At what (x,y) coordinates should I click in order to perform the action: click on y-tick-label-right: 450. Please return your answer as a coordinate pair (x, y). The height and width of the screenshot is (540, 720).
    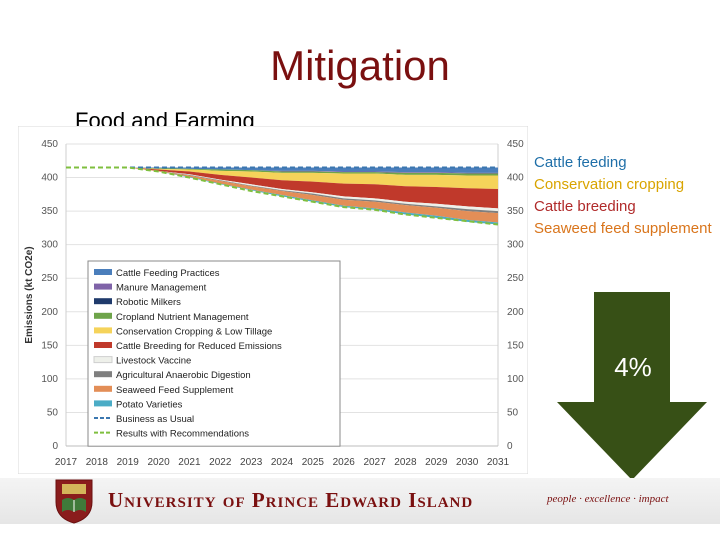
    Looking at the image, I should click on (515, 144).